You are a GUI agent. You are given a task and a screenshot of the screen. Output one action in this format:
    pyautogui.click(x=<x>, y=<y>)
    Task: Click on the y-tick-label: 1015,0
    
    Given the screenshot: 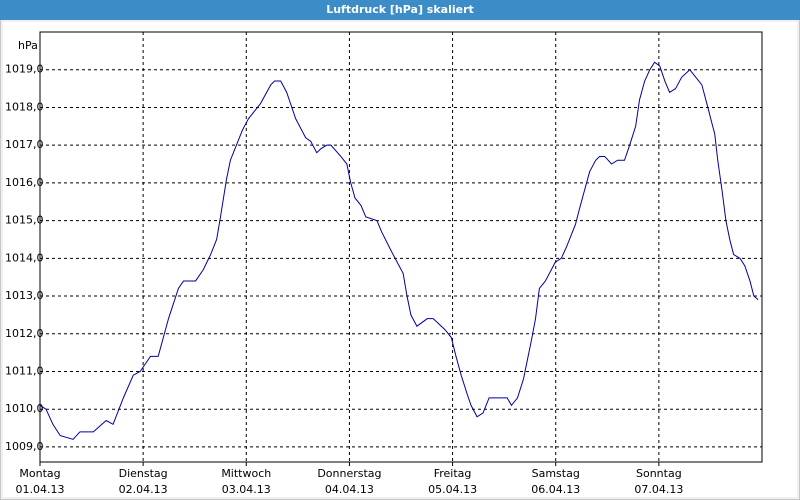 What is the action you would take?
    pyautogui.click(x=24, y=220)
    